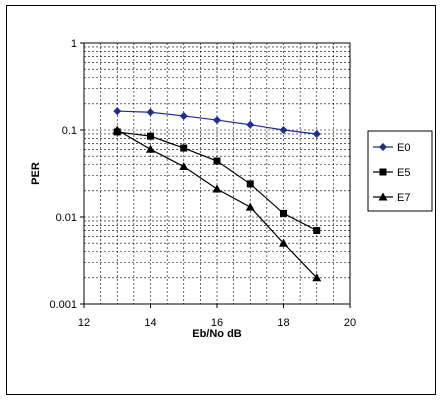 Image resolution: width=444 pixels, height=403 pixels. I want to click on legend-item-e0: E0, so click(391, 148).